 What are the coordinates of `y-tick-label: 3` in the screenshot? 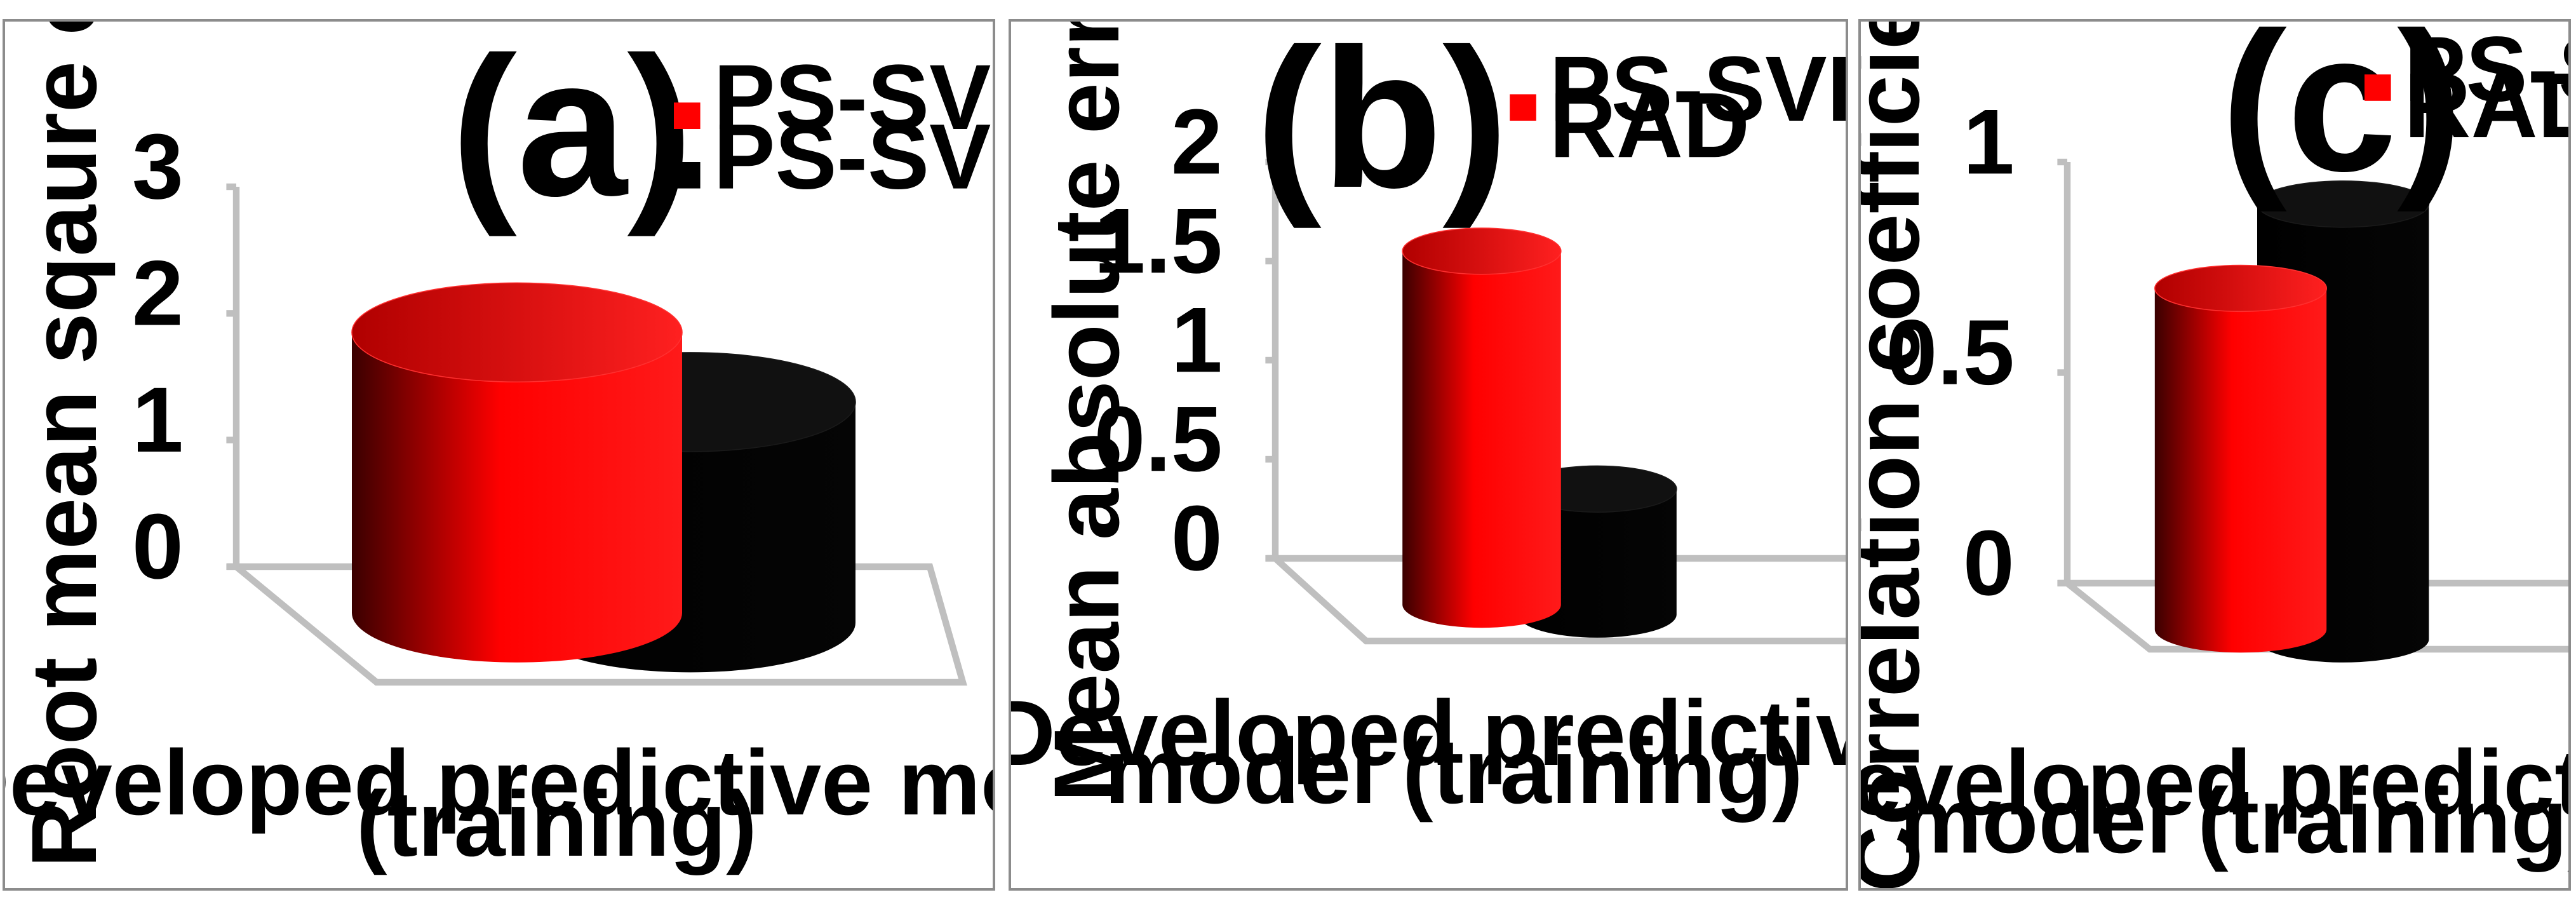 It's located at (158, 166).